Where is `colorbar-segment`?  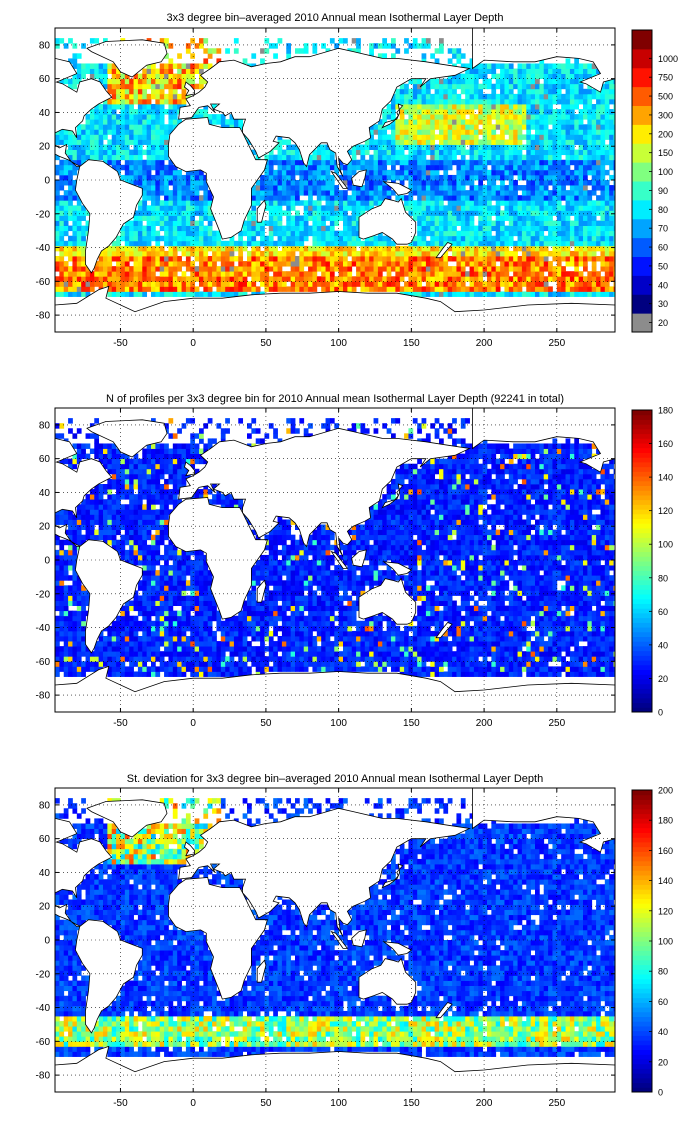 colorbar-segment is located at coordinates (642, 77).